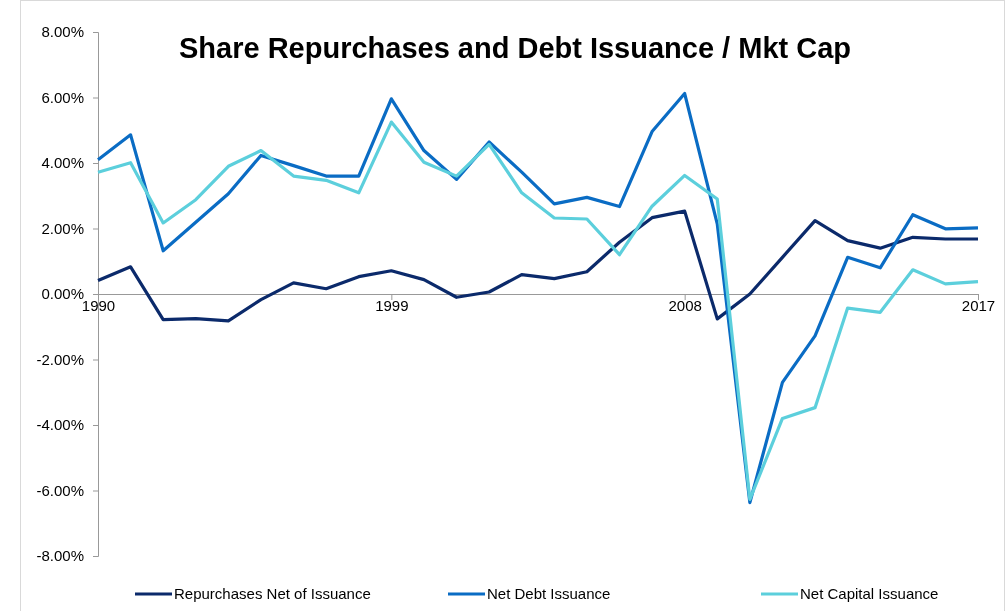  Describe the element at coordinates (685, 305) in the screenshot. I see `x-tick-label: 2008` at that location.